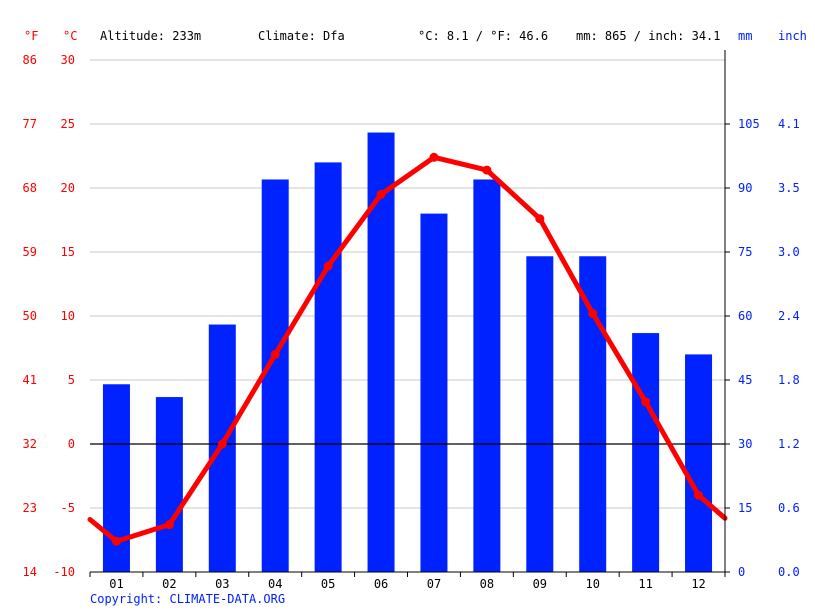  Describe the element at coordinates (68, 252) in the screenshot. I see `celsius-tick-label: 15` at that location.